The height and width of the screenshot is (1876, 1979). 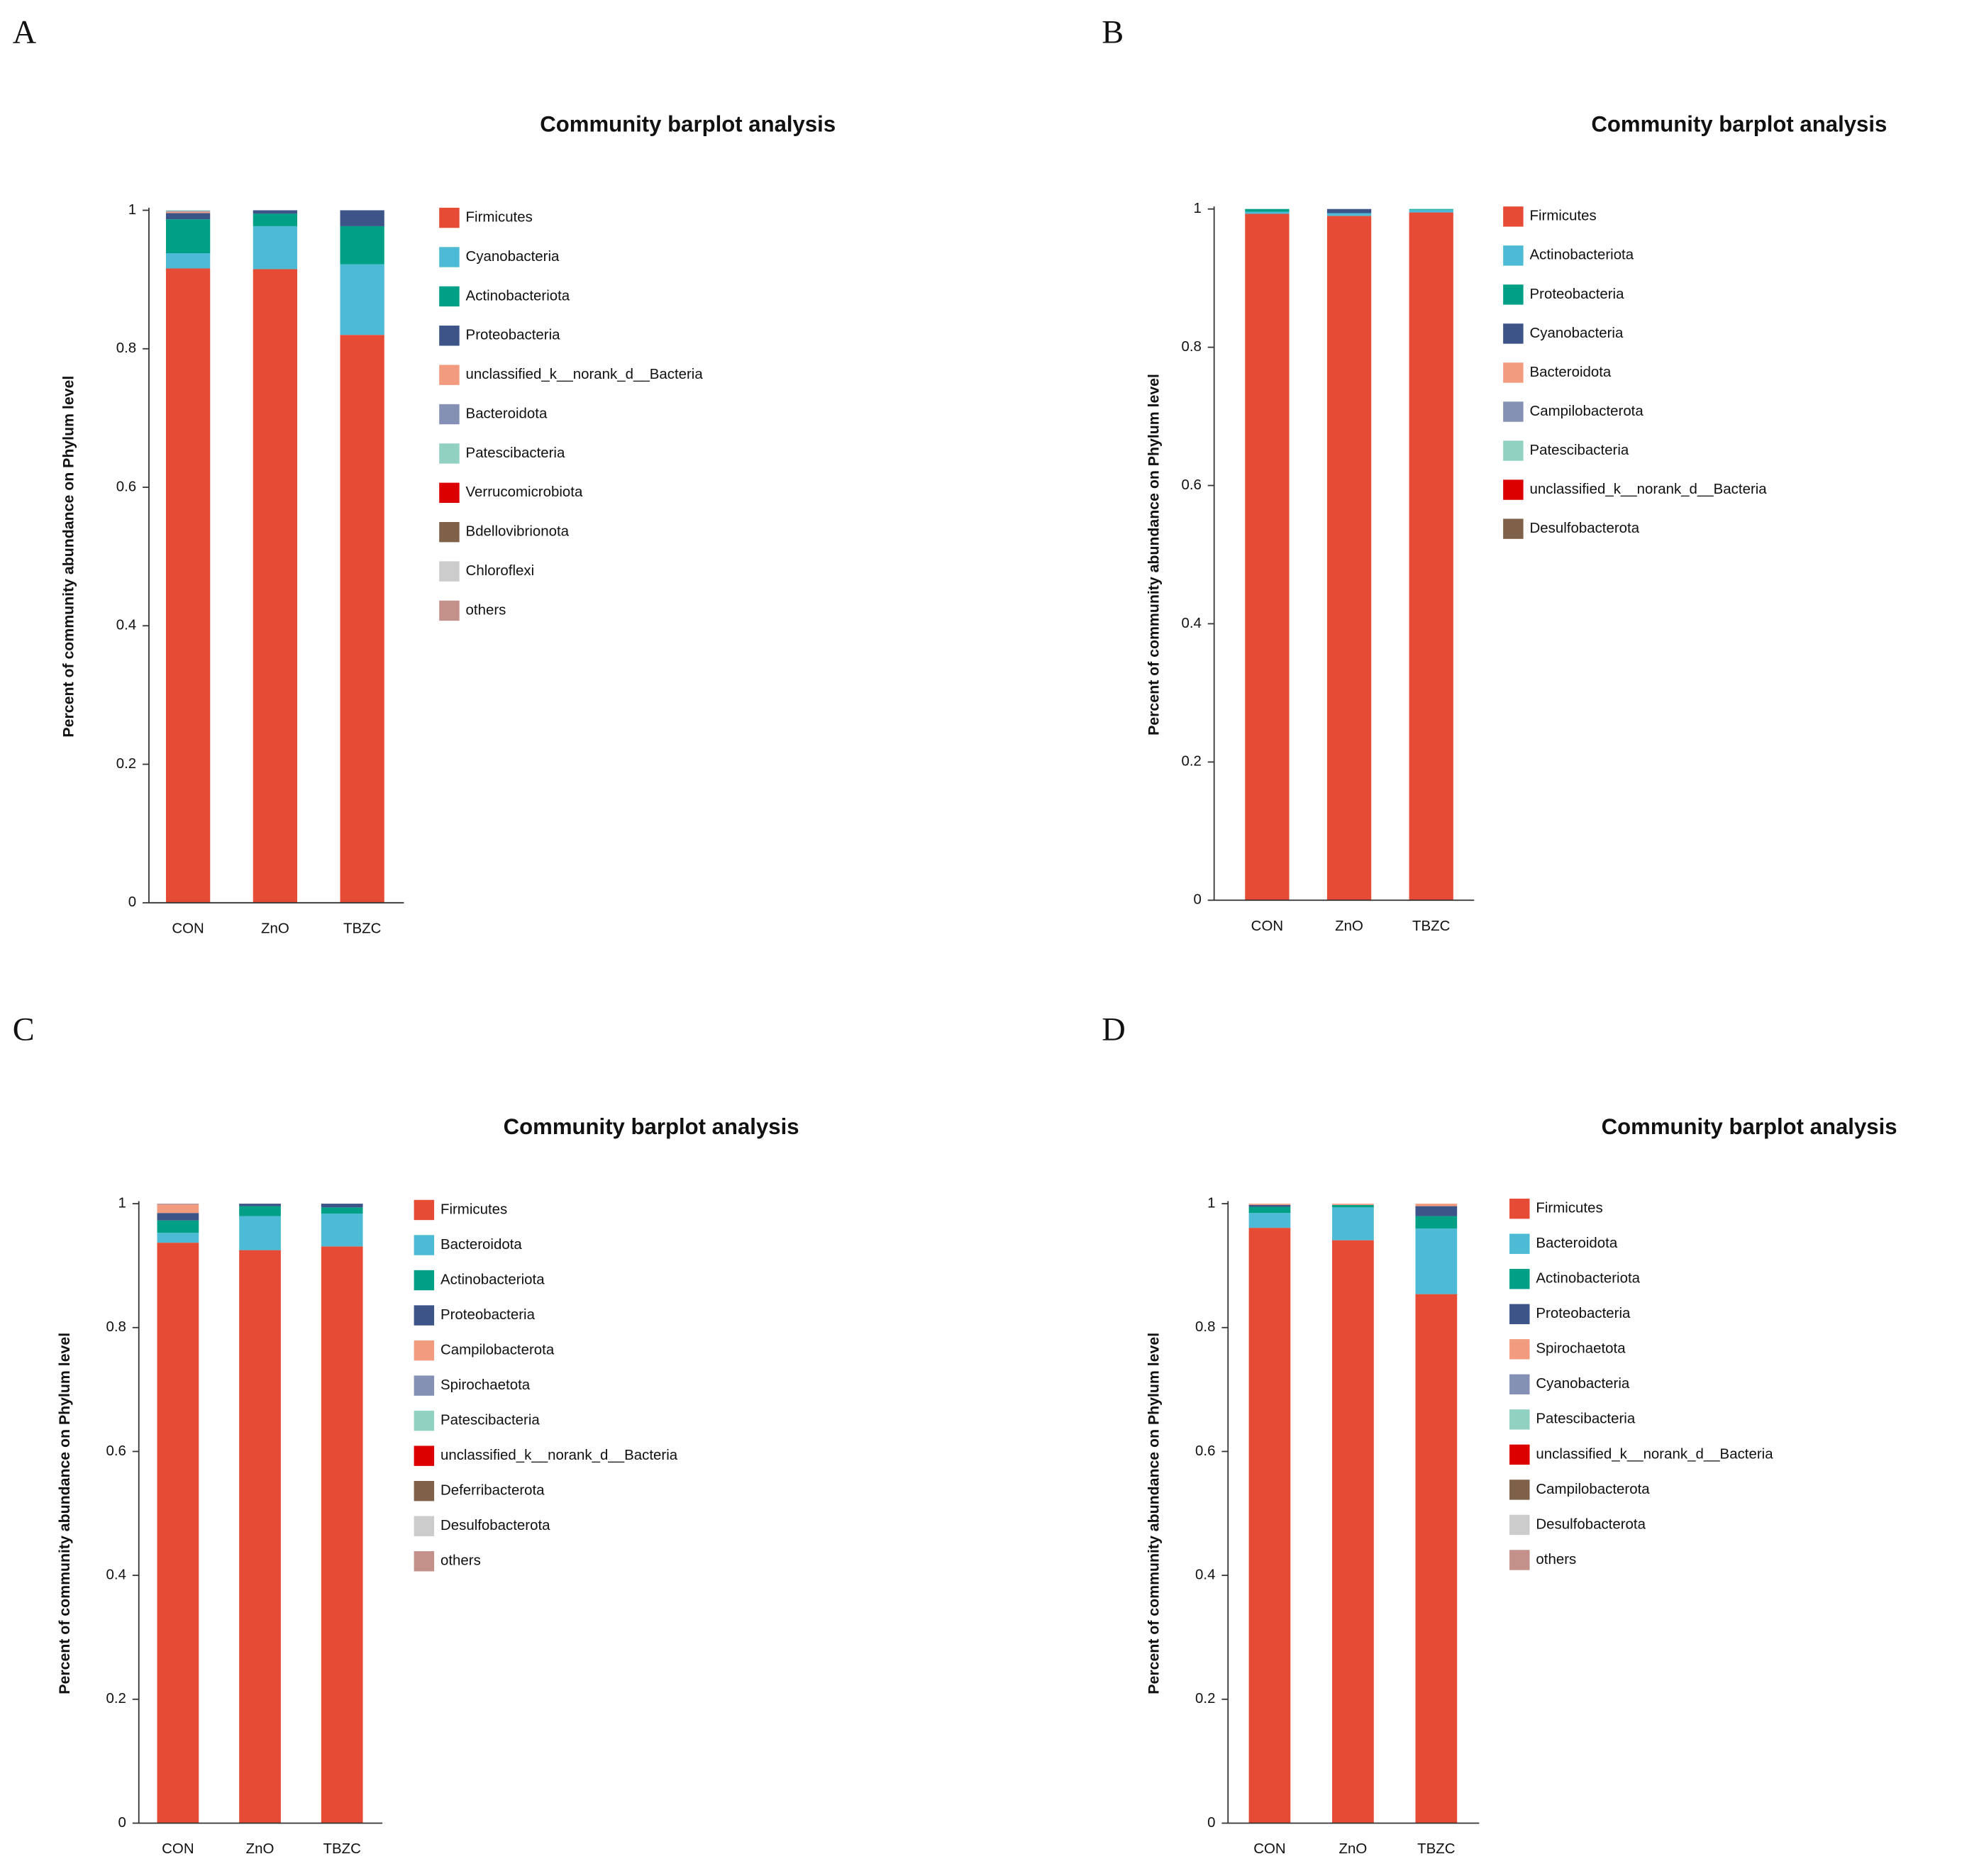 I want to click on legend-label: Bdellovibrionota, so click(x=518, y=532).